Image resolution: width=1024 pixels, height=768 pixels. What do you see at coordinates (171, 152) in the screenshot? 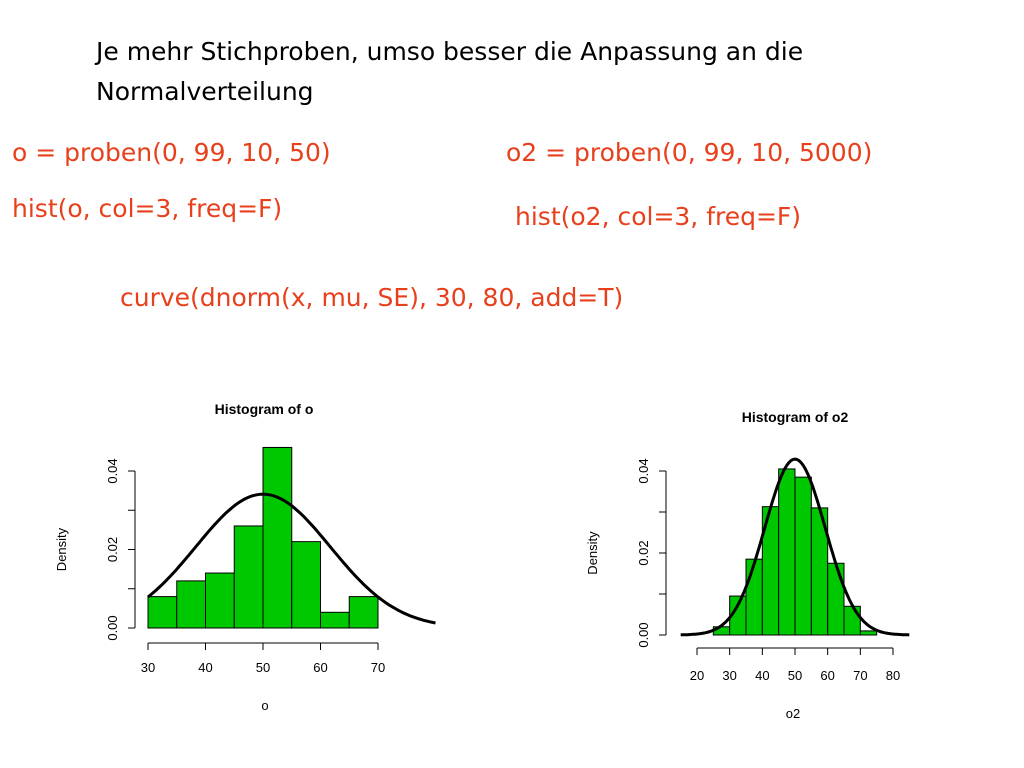
I see `code-line-o: o = proben(0, 99, 10, 50)` at bounding box center [171, 152].